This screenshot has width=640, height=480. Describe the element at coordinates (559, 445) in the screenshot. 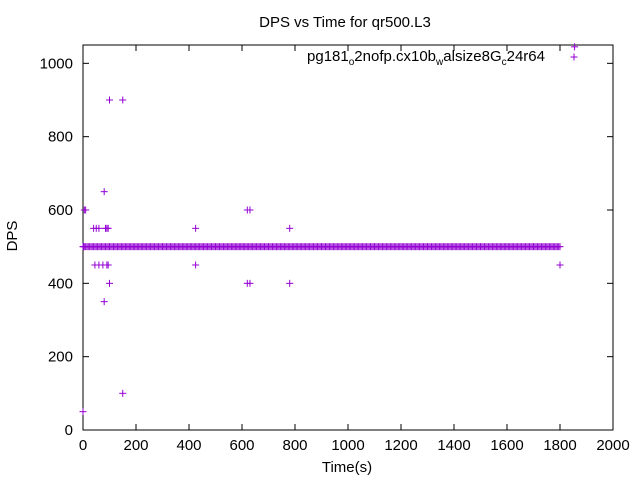

I see `x-tick-label: 1800` at that location.